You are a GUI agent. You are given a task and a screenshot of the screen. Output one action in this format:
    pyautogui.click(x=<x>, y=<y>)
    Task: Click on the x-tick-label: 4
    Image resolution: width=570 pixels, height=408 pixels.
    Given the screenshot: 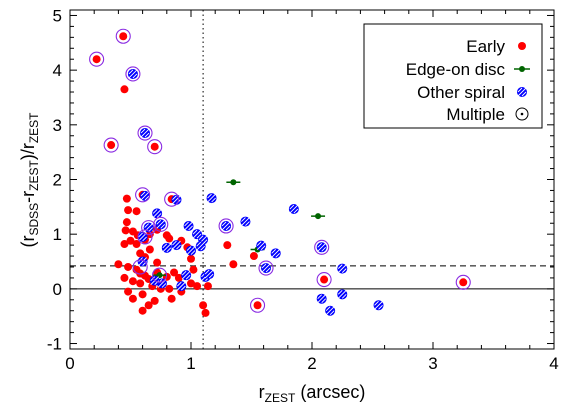 What is the action you would take?
    pyautogui.click(x=553, y=363)
    